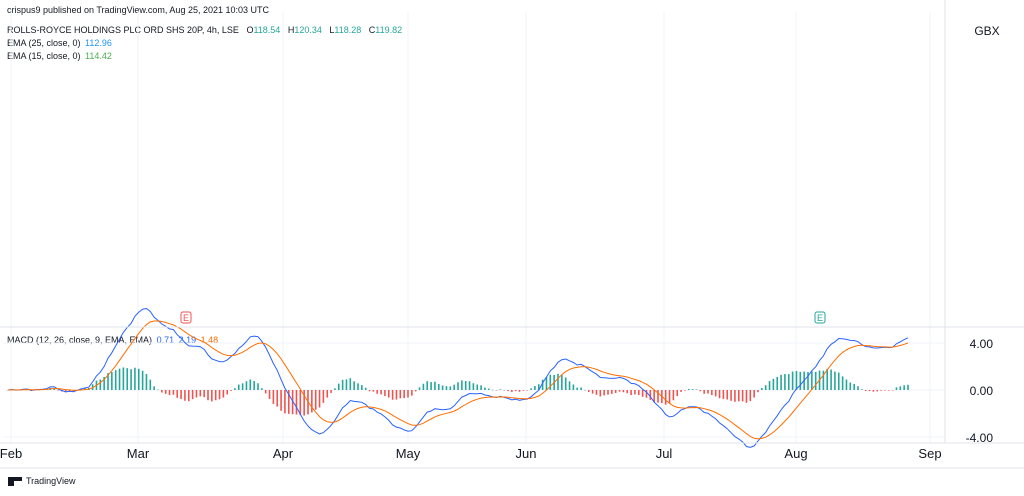 Image resolution: width=1024 pixels, height=496 pixels. Describe the element at coordinates (929, 453) in the screenshot. I see `time-tick-label: Sep` at that location.